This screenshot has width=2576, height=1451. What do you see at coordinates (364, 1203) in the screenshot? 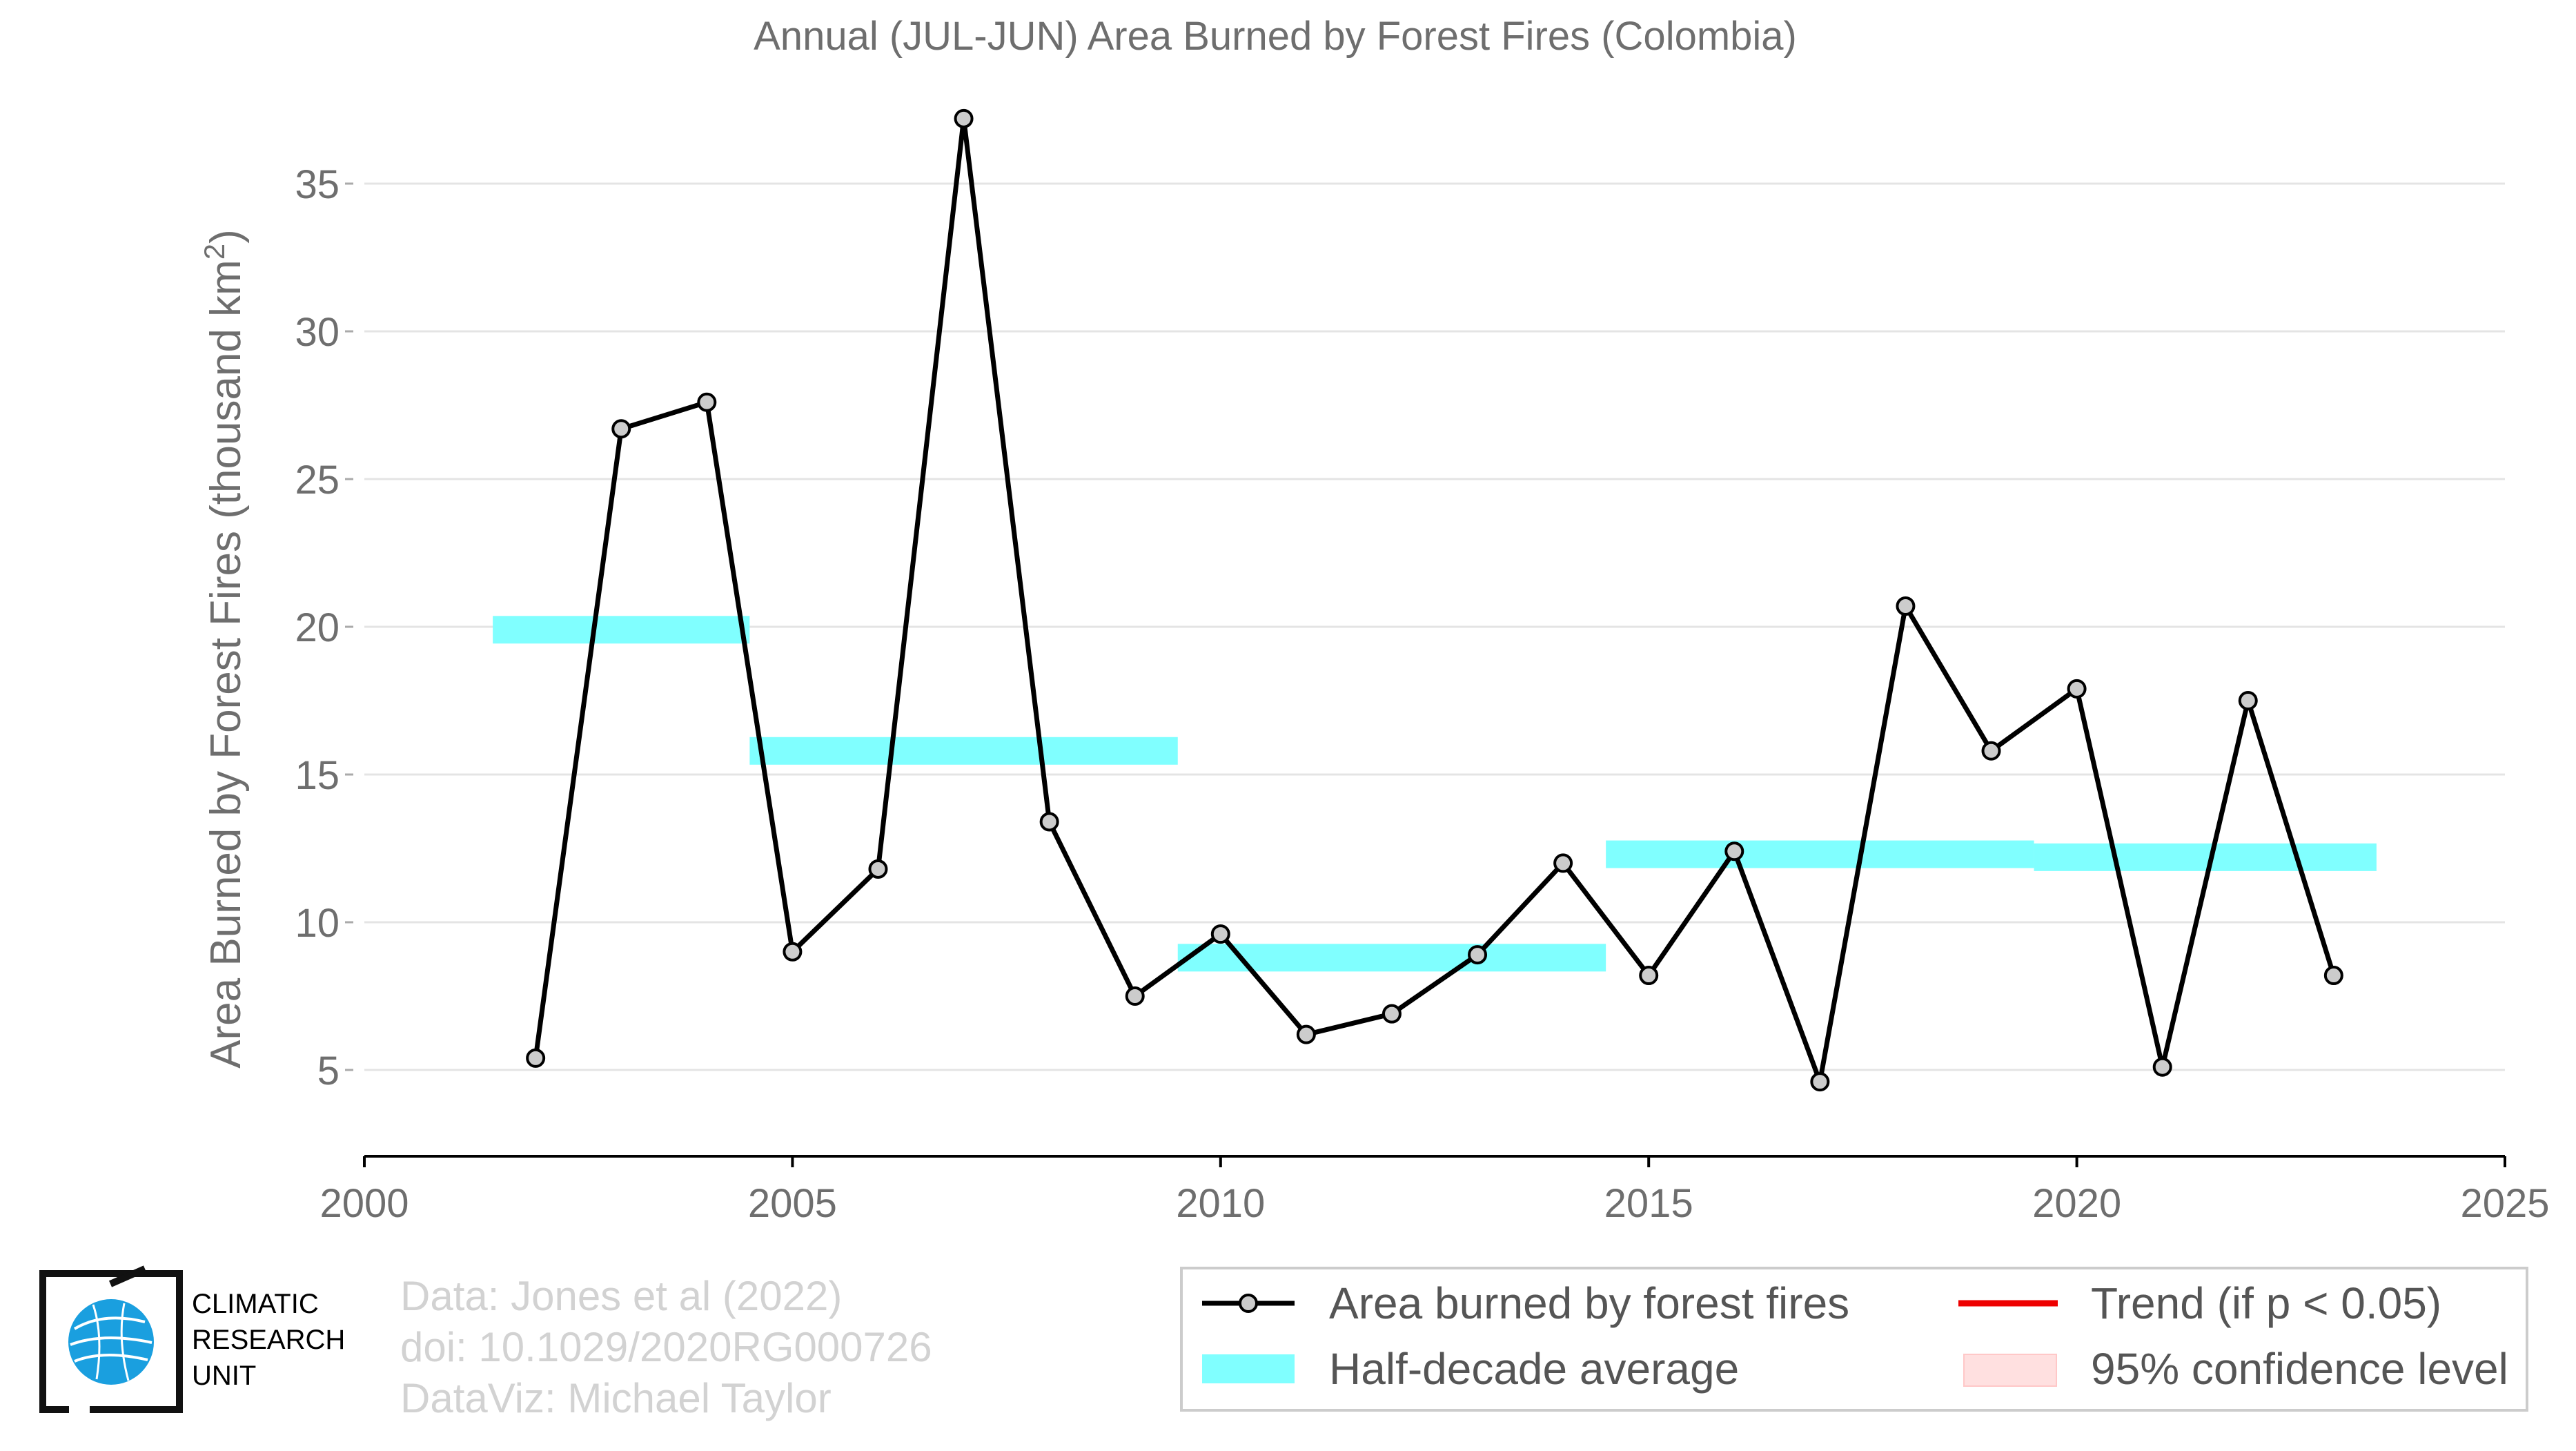
I see `x-tick-label: 2000` at bounding box center [364, 1203].